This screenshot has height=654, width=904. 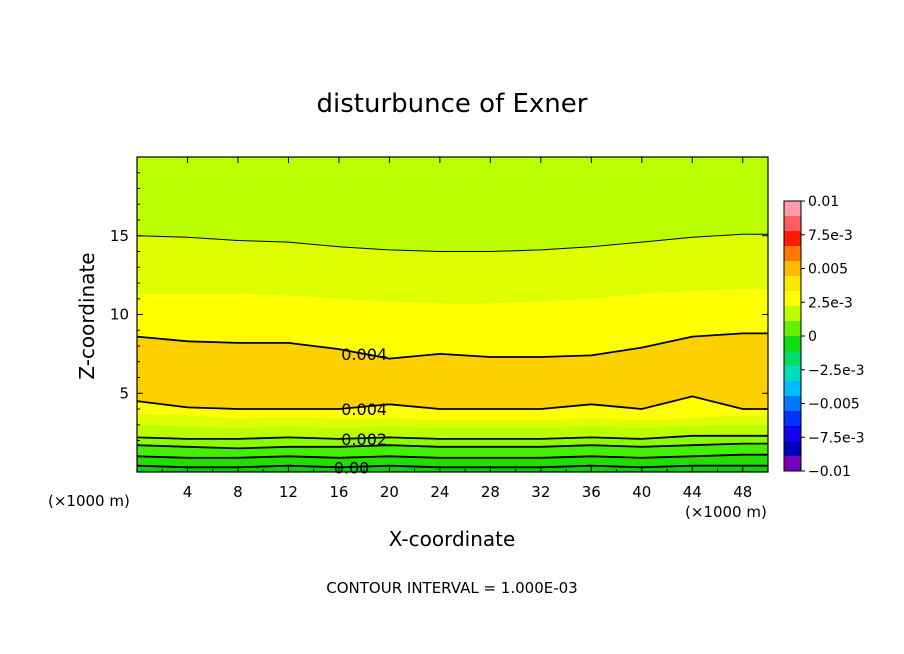 I want to click on chart-title: disturbunce of Exner, so click(x=452, y=104).